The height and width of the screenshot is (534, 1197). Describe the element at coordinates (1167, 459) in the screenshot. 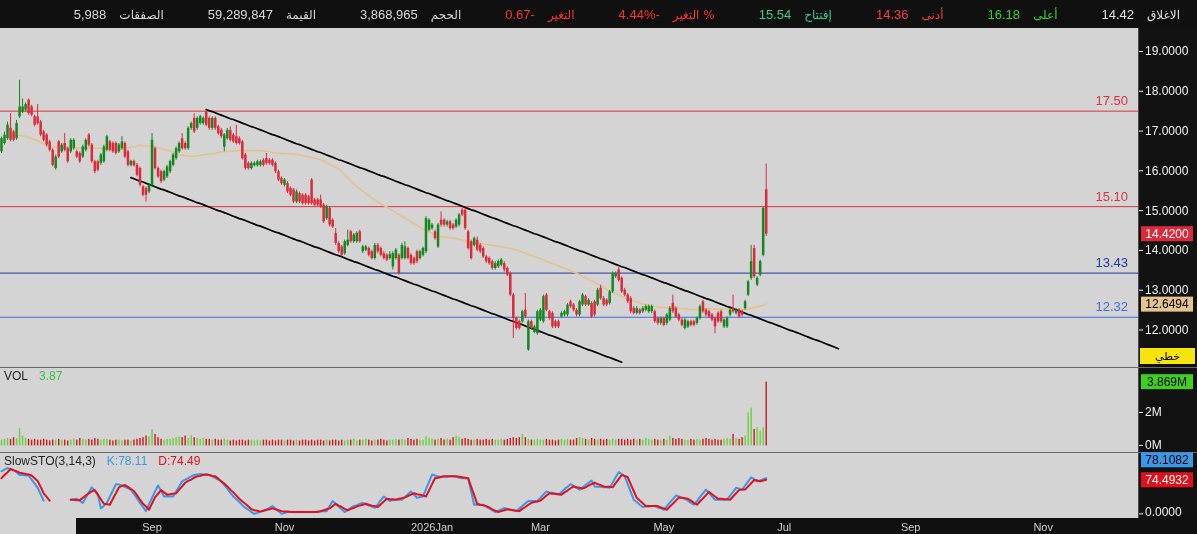

I see `text: 78.1082` at that location.